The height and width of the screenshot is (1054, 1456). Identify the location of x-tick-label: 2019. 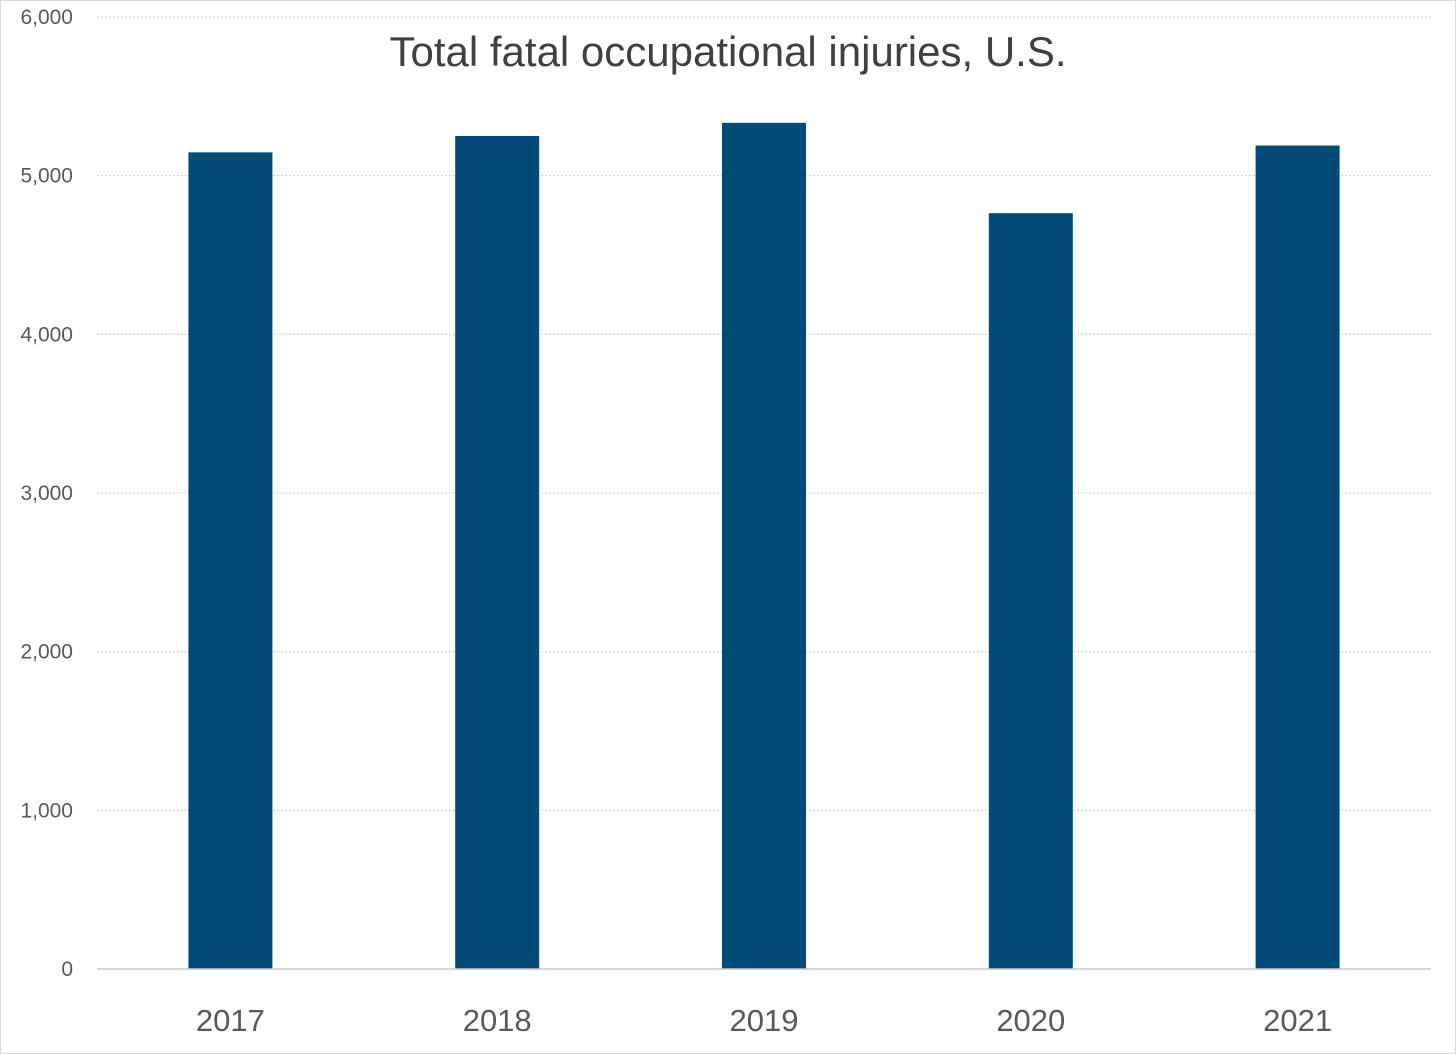
(764, 1020).